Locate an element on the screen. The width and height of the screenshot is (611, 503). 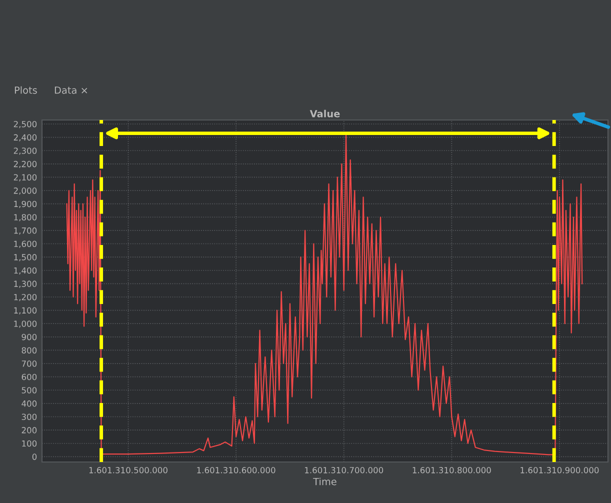
y-tick-label: 2,100 is located at coordinates (25, 178).